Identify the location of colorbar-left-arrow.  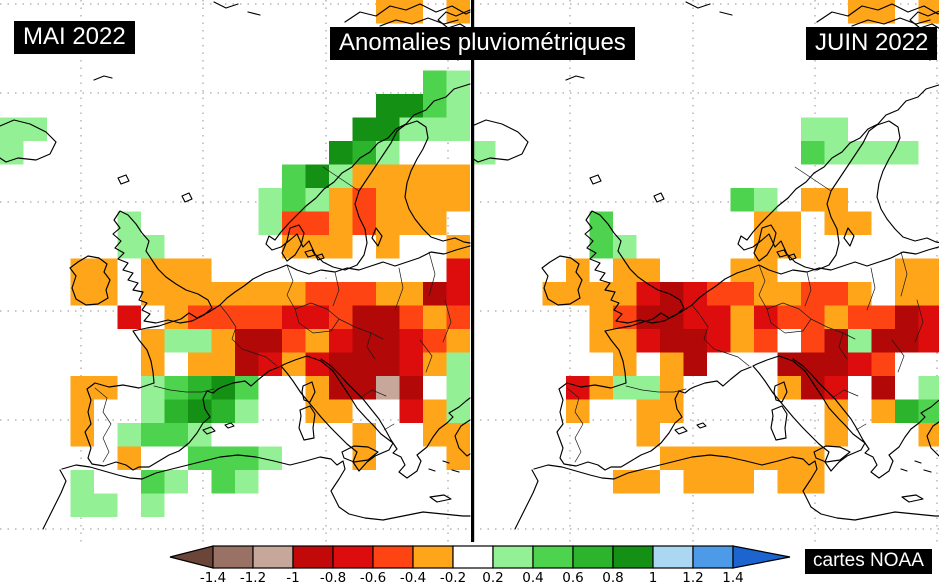
(191, 557).